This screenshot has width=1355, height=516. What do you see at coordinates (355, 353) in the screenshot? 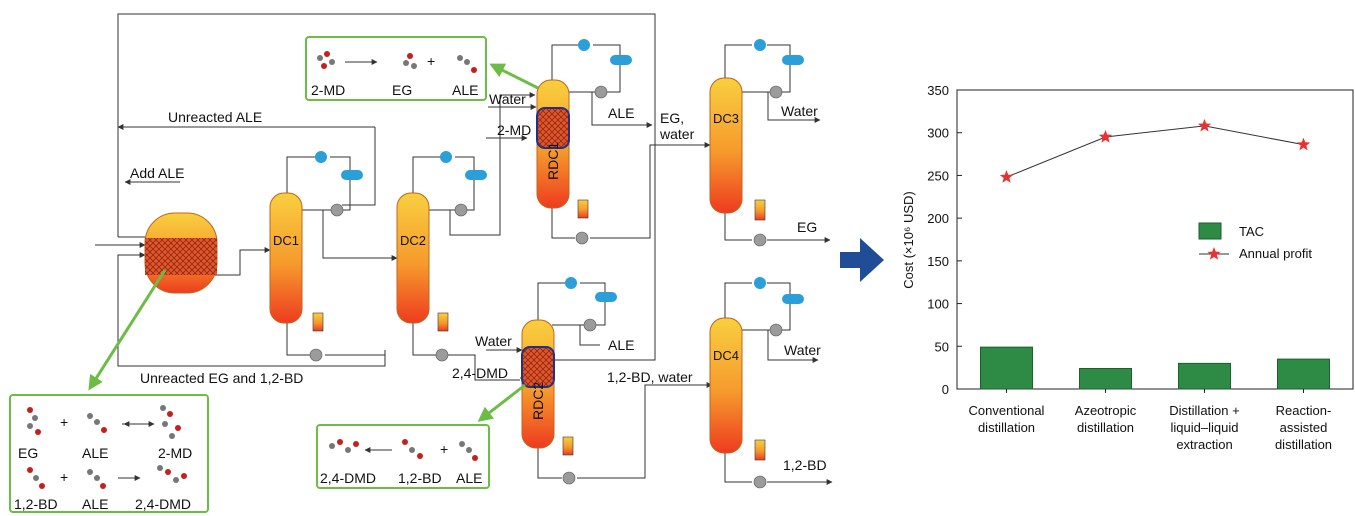
I see `dc1-bottom-out` at bounding box center [355, 353].